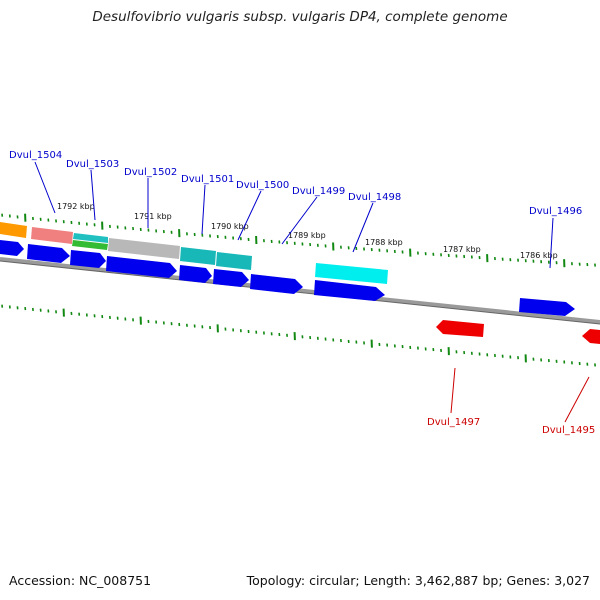 The height and width of the screenshot is (600, 600). I want to click on gene-label-dvul-1502: Dvul_1502, so click(150, 172).